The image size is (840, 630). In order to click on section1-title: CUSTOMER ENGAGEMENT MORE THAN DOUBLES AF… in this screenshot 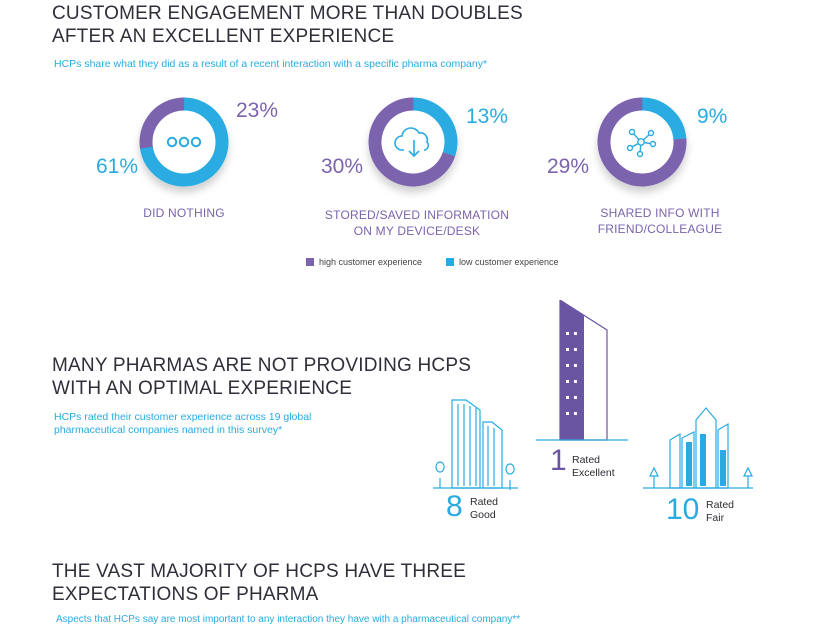, I will do `click(287, 25)`.